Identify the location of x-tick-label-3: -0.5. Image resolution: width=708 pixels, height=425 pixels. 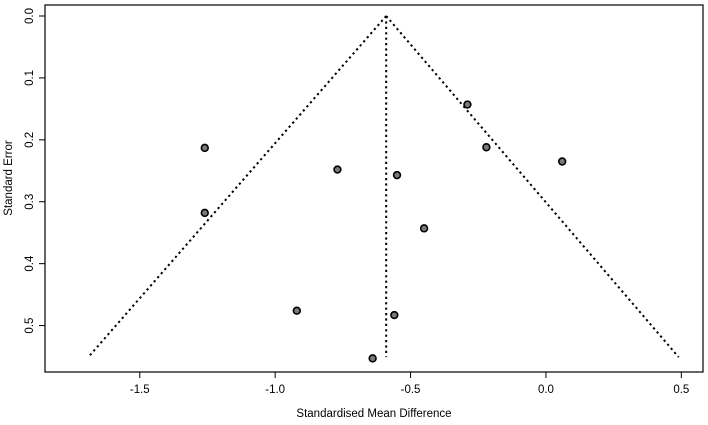
(411, 390).